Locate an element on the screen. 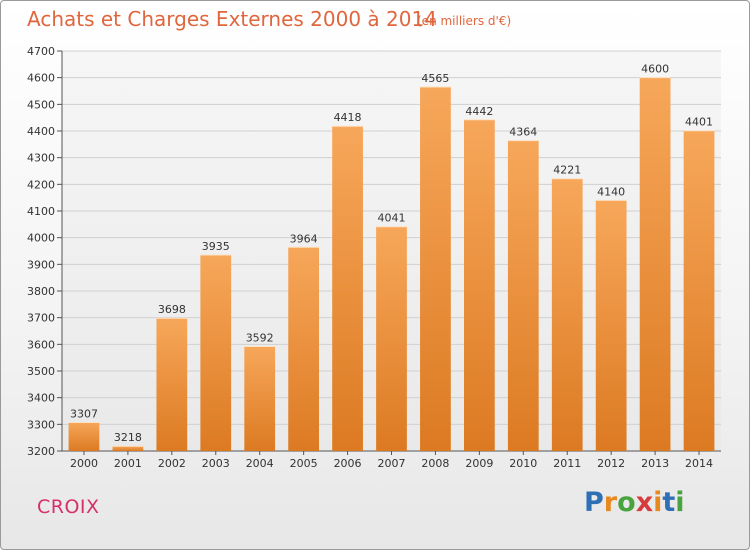 The width and height of the screenshot is (750, 550). x-tick-label: 2009 is located at coordinates (479, 463).